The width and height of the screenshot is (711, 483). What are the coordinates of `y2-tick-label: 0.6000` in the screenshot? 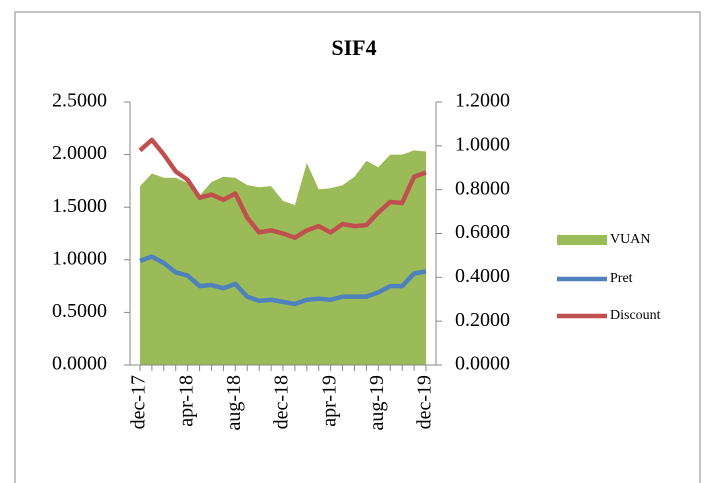 It's located at (482, 232).